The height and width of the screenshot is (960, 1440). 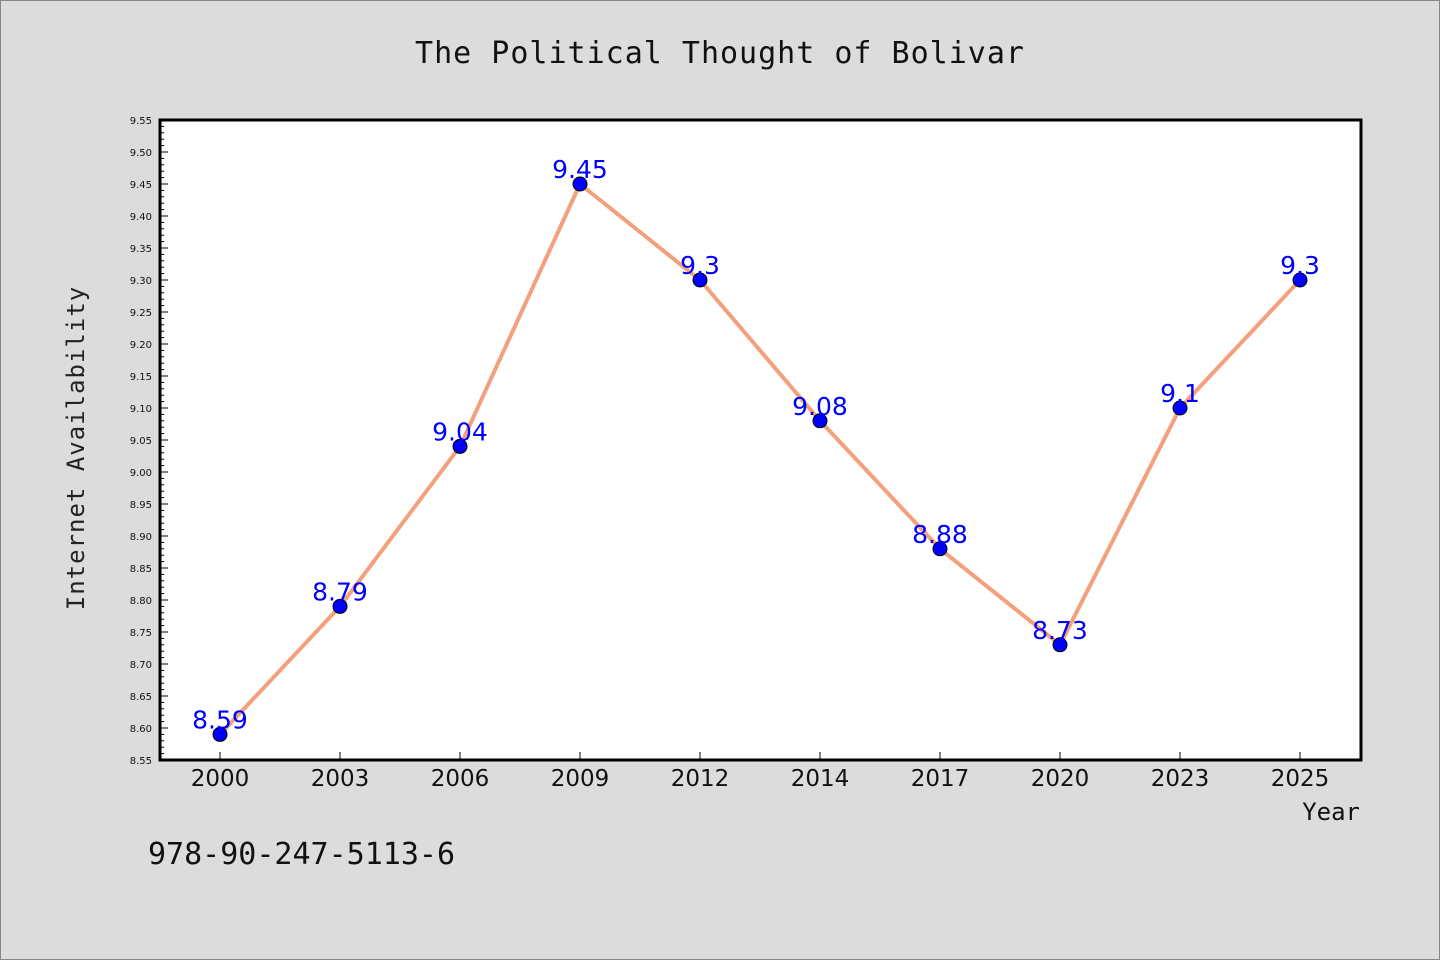 What do you see at coordinates (141, 569) in the screenshot?
I see `y-tick-label: 8.85` at bounding box center [141, 569].